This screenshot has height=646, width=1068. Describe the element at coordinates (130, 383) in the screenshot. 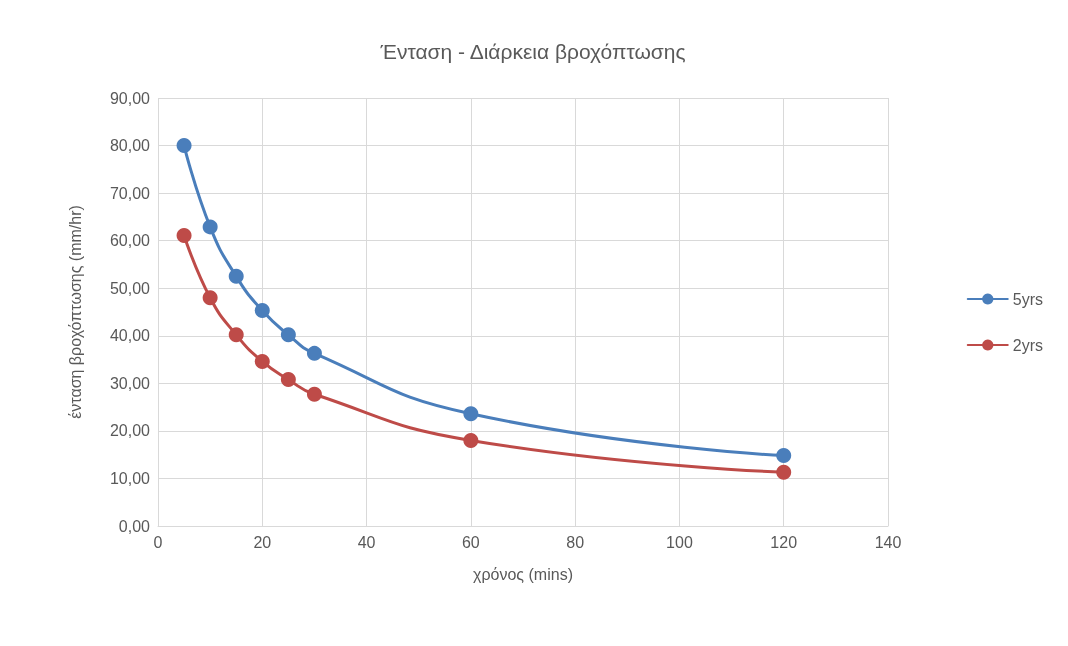

I see `y-tick-label: 30,00` at that location.